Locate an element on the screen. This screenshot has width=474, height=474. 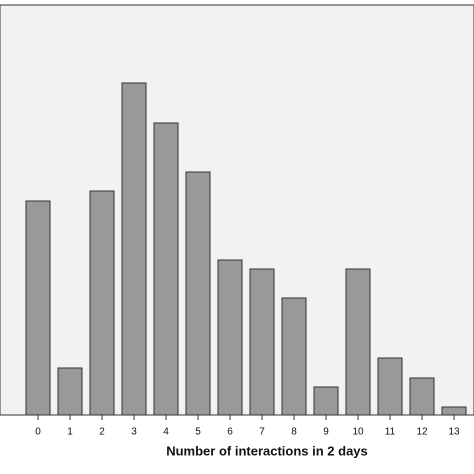
x-tick-label: 1 is located at coordinates (70, 432).